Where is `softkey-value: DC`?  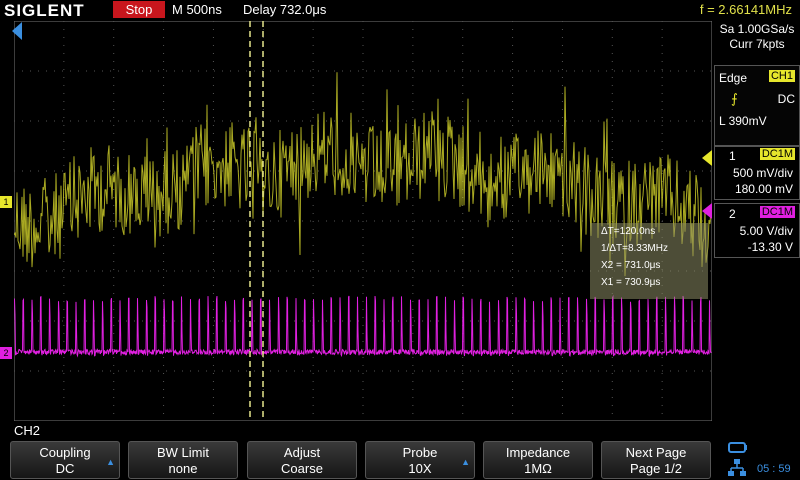
softkey-value: DC is located at coordinates (65, 468).